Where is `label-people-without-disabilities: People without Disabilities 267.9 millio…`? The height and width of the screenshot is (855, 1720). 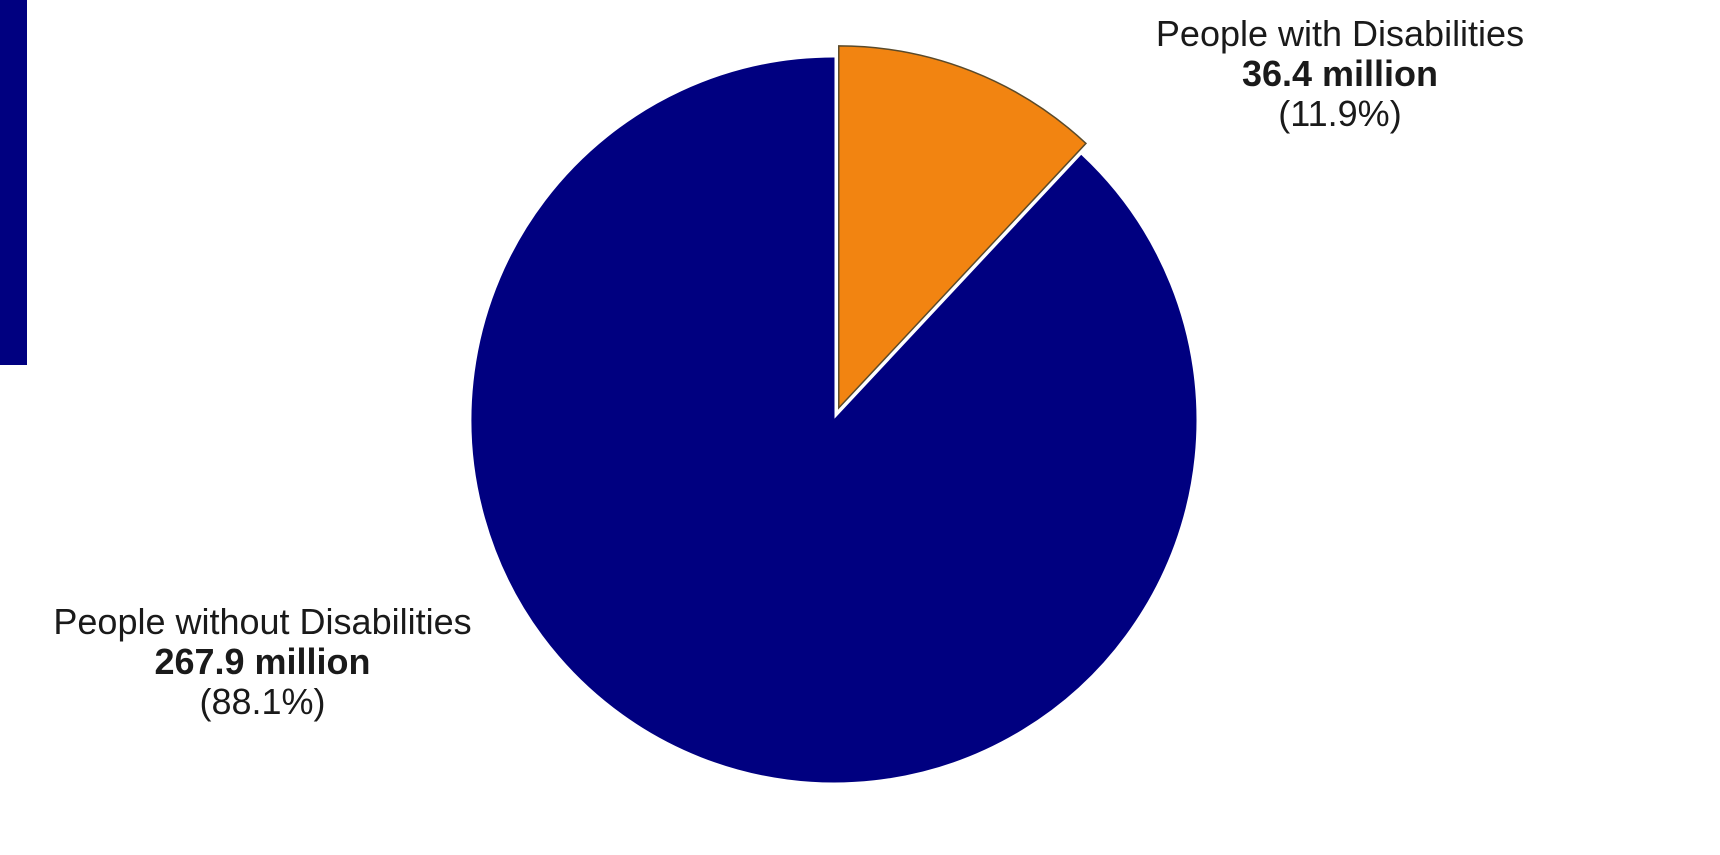 label-people-without-disabilities: People without Disabilities 267.9 millio… is located at coordinates (262, 662).